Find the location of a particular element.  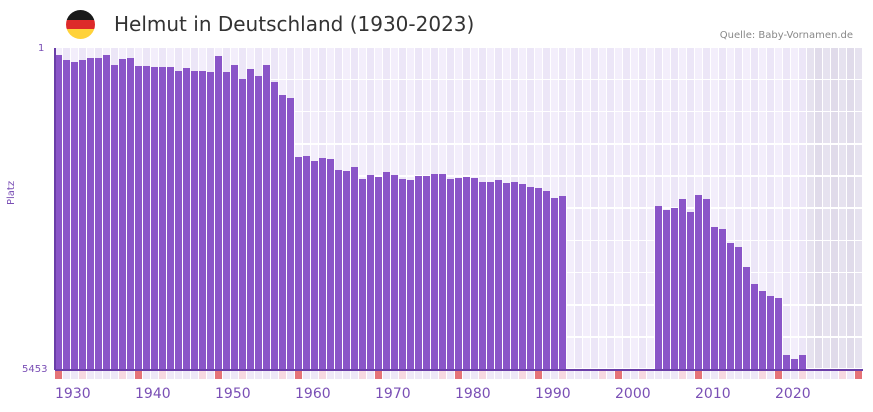

bar-1964 is located at coordinates (330, 264).